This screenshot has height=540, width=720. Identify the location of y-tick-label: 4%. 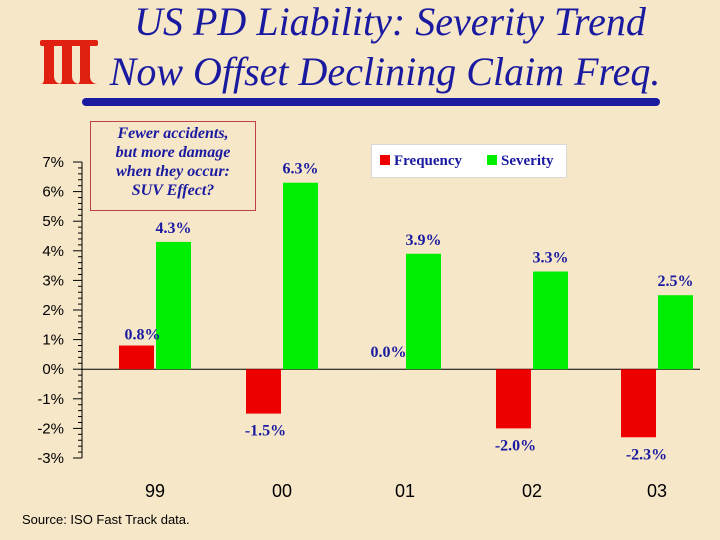
(53, 251).